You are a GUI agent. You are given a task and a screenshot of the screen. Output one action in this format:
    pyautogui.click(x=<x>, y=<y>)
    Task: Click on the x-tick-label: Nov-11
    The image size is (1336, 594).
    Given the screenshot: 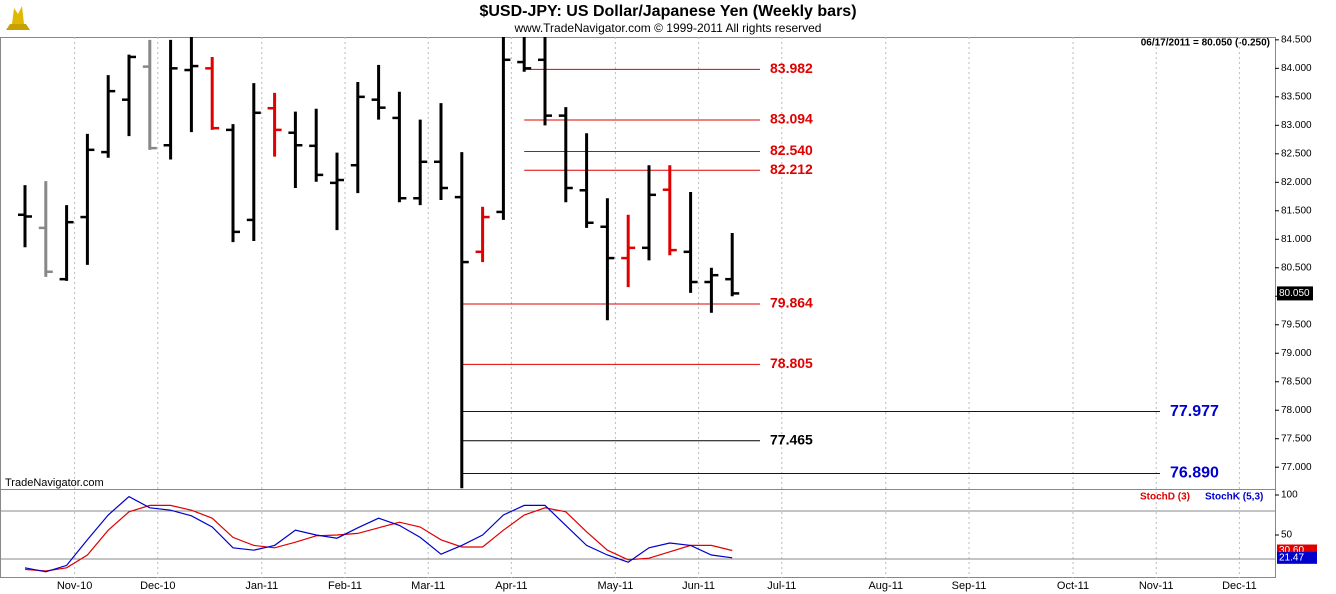 What is the action you would take?
    pyautogui.click(x=1156, y=586)
    